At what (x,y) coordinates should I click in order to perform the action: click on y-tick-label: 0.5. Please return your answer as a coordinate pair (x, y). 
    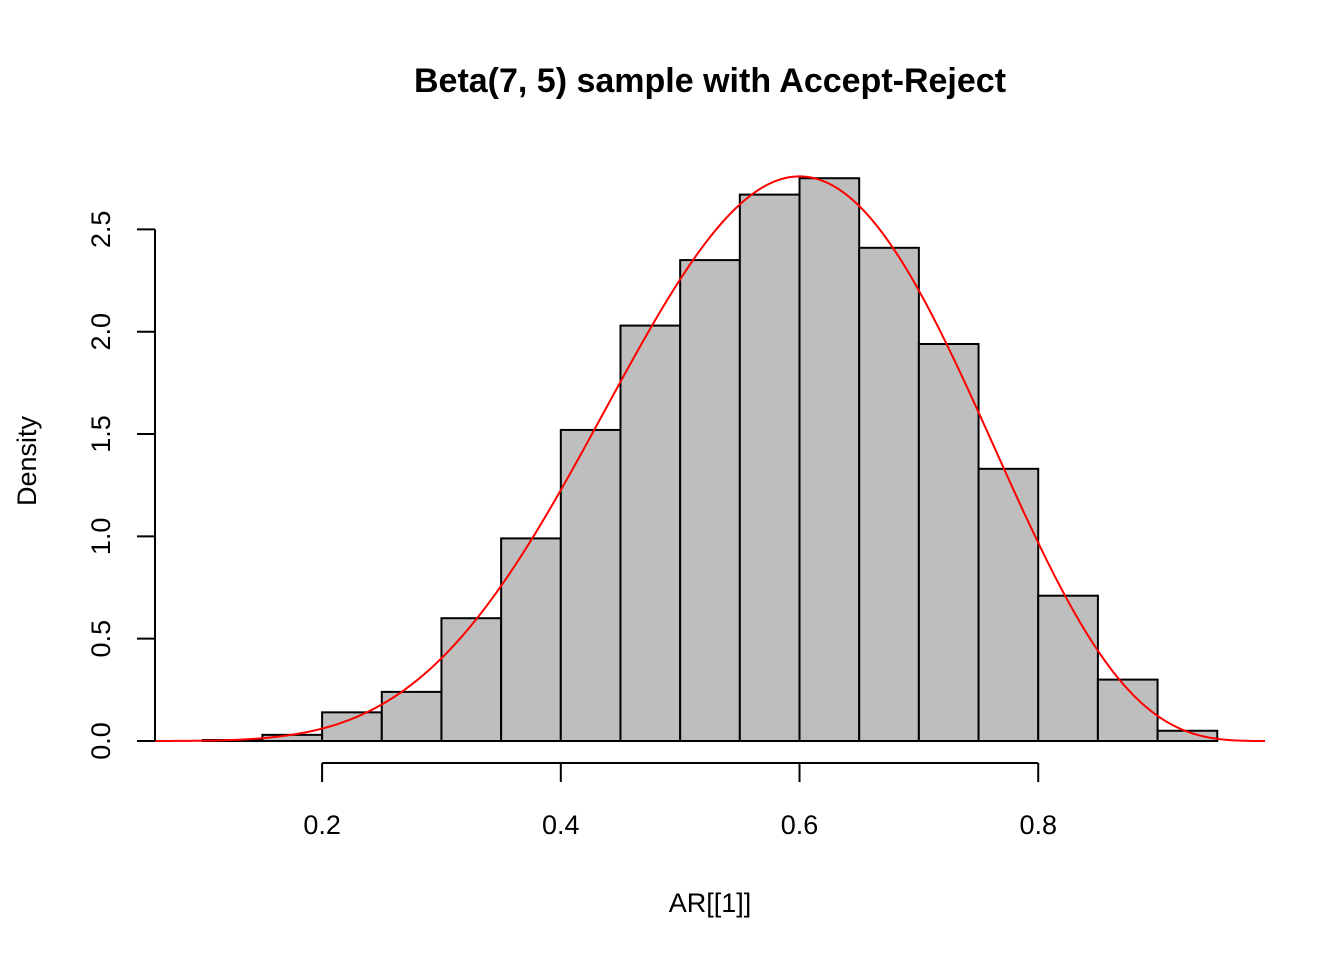
    Looking at the image, I should click on (101, 639).